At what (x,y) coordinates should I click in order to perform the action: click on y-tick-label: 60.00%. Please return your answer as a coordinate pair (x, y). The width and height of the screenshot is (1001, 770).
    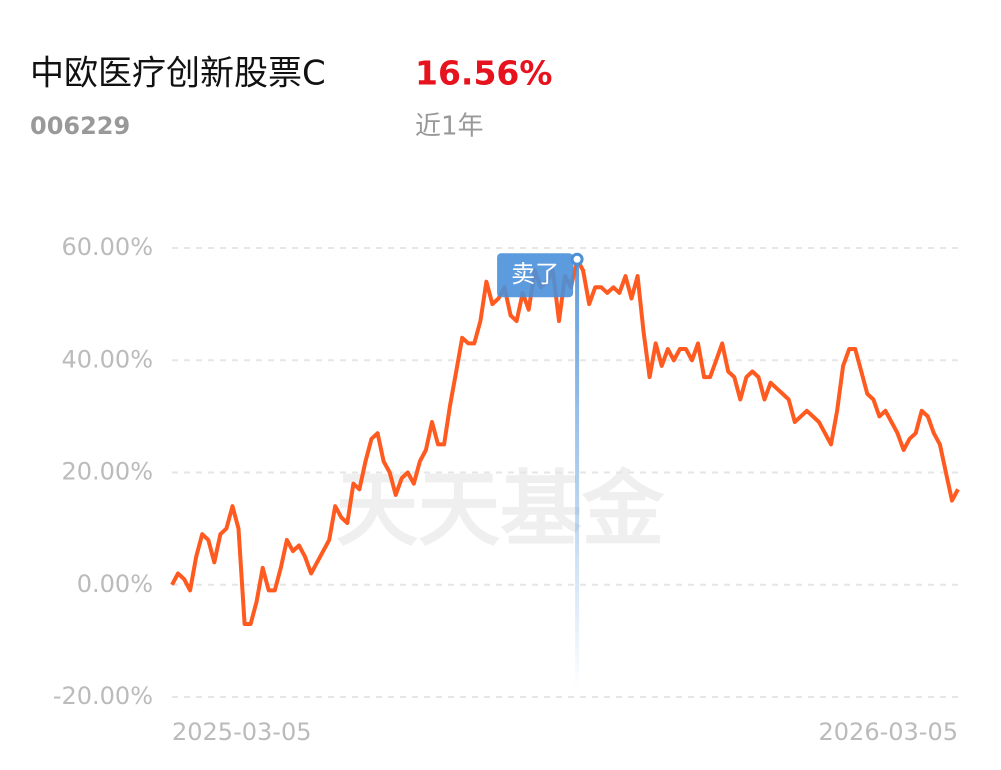
    Looking at the image, I should click on (107, 247).